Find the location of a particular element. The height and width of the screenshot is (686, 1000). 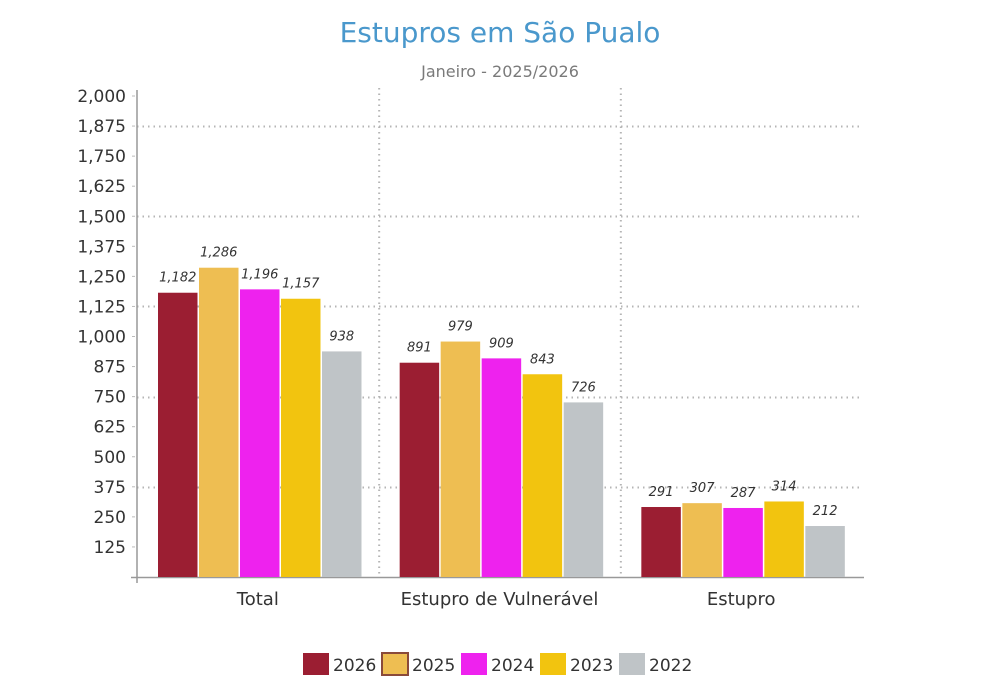

y-tick-label: 250 is located at coordinates (110, 518).